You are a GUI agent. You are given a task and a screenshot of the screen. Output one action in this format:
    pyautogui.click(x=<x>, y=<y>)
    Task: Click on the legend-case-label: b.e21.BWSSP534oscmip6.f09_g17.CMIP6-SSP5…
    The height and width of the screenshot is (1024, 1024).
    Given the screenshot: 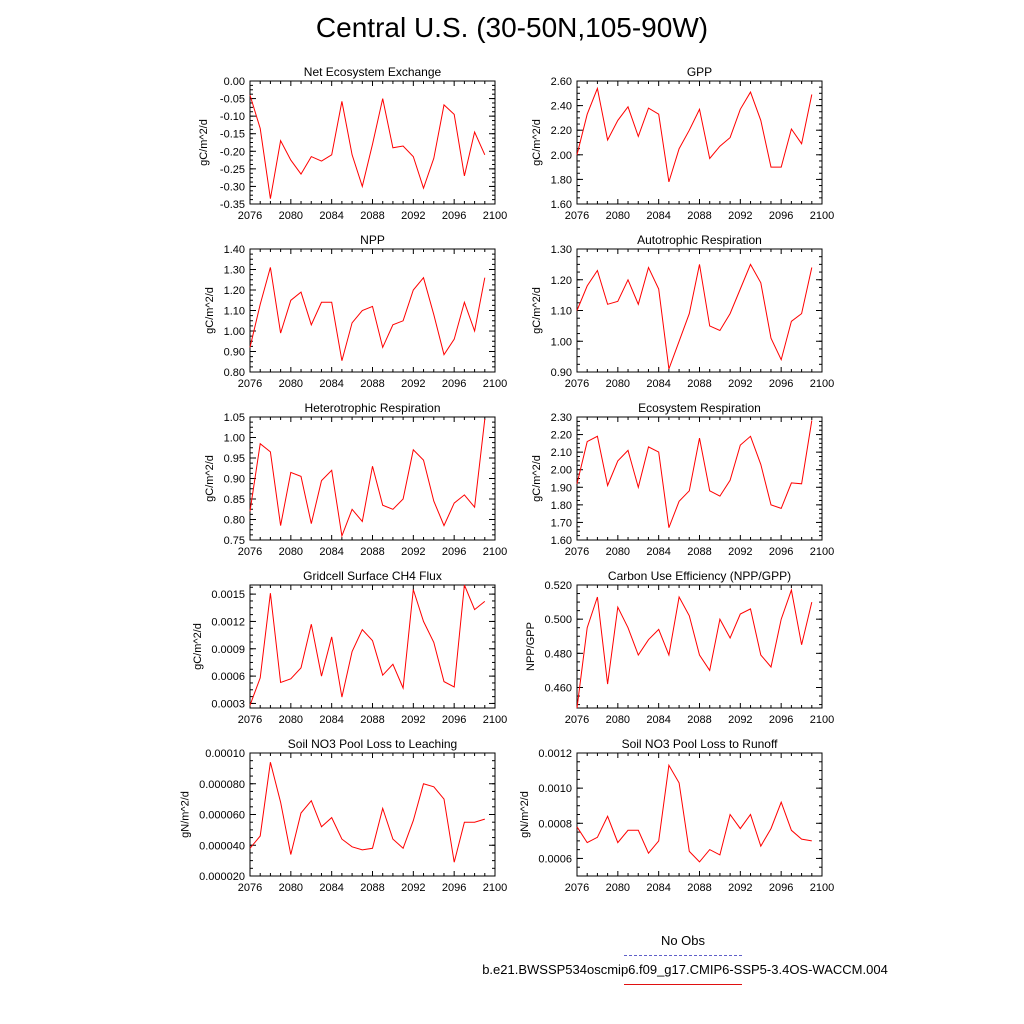 What is the action you would take?
    pyautogui.click(x=685, y=969)
    